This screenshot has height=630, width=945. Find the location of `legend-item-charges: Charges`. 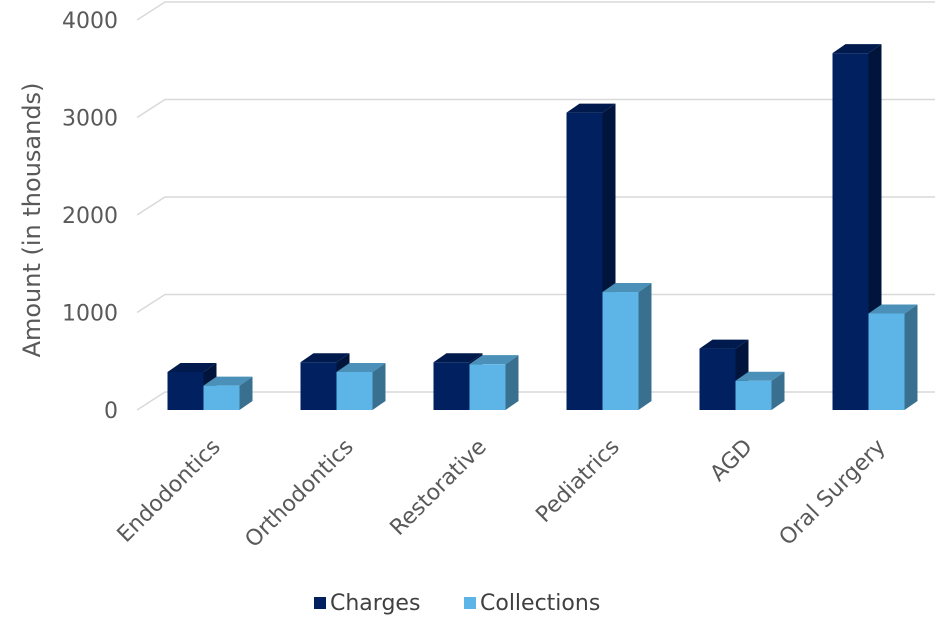

legend-item-charges: Charges is located at coordinates (367, 603).